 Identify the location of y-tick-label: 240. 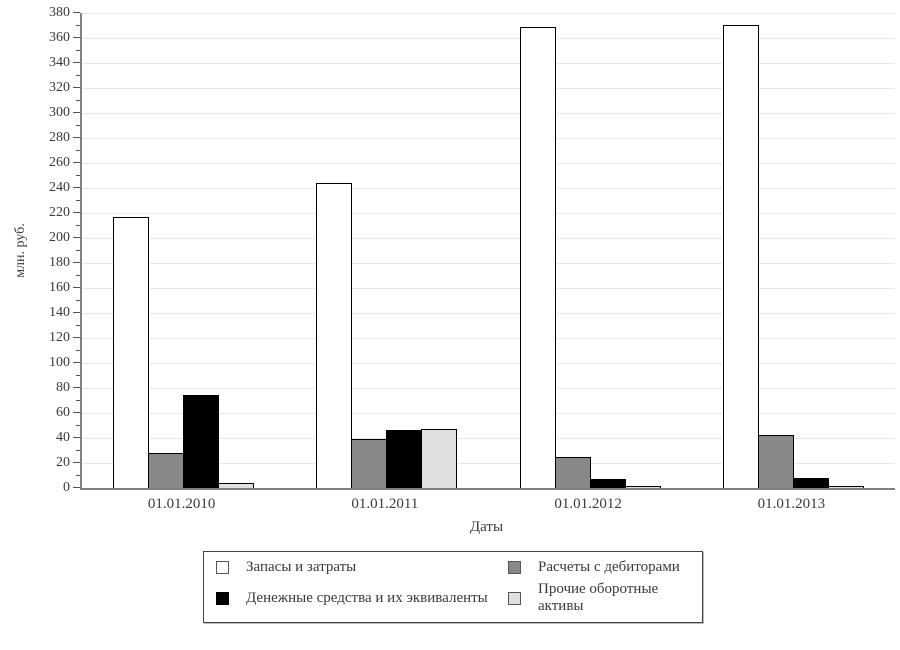
(59, 187).